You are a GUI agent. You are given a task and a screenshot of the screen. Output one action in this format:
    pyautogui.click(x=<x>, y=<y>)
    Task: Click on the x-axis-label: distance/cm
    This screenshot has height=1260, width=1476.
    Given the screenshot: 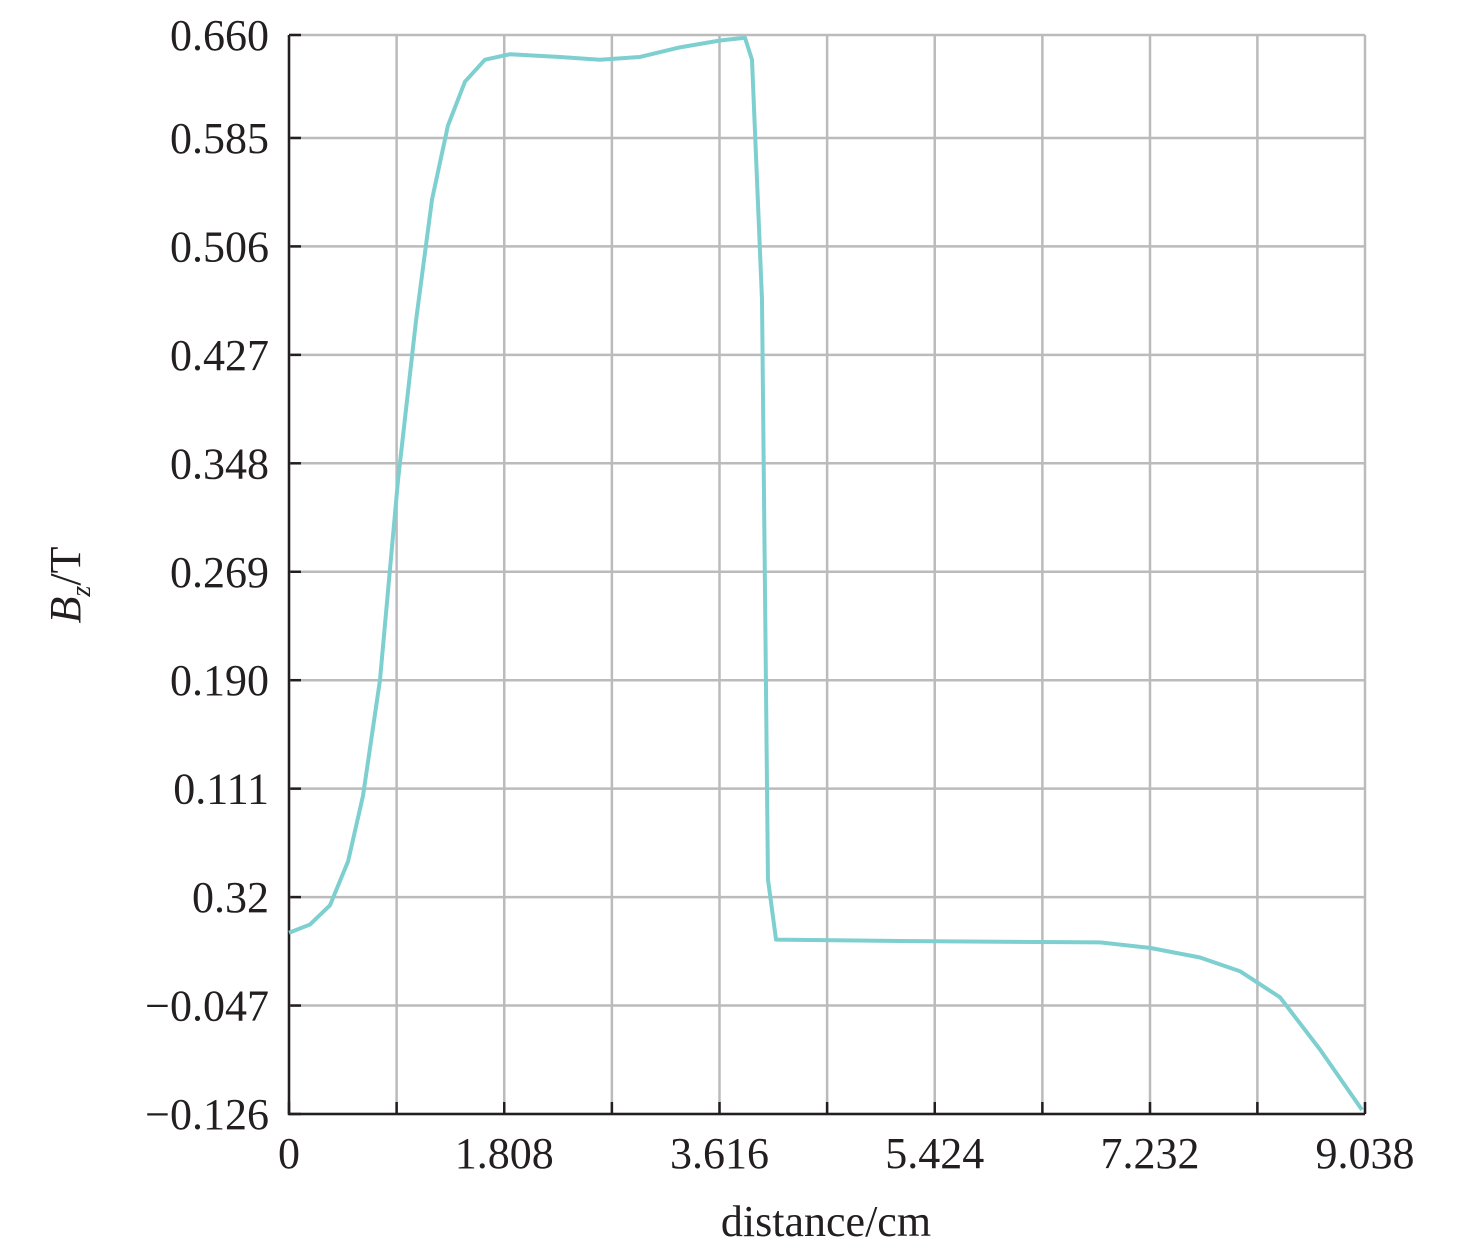 What is the action you would take?
    pyautogui.click(x=826, y=1221)
    